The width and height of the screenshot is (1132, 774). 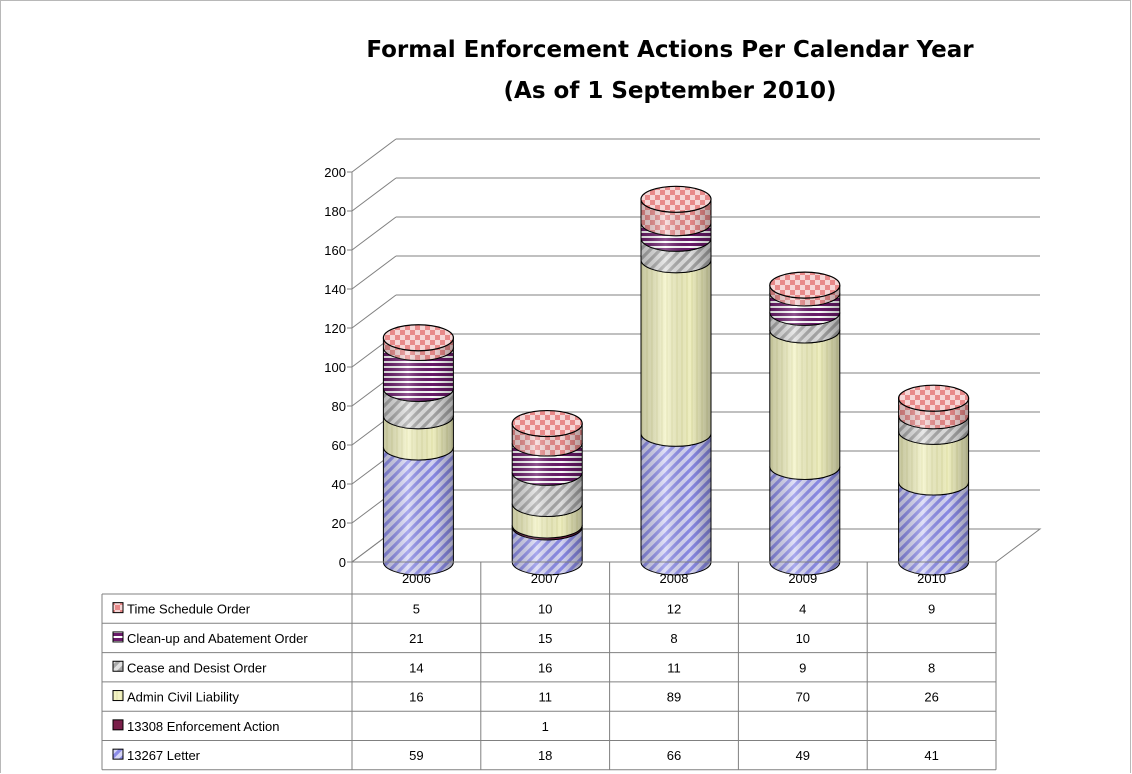 I want to click on bar-stack-2009, so click(x=805, y=423).